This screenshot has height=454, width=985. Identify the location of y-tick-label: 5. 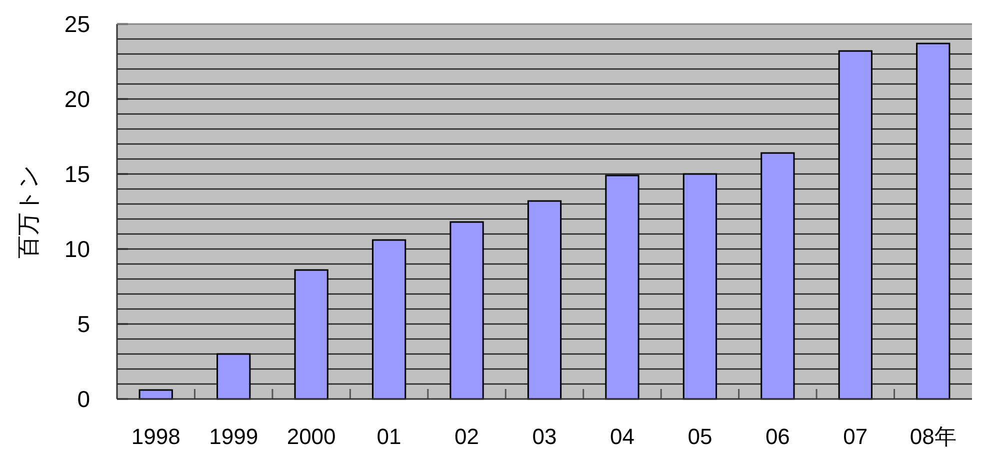
(83, 324).